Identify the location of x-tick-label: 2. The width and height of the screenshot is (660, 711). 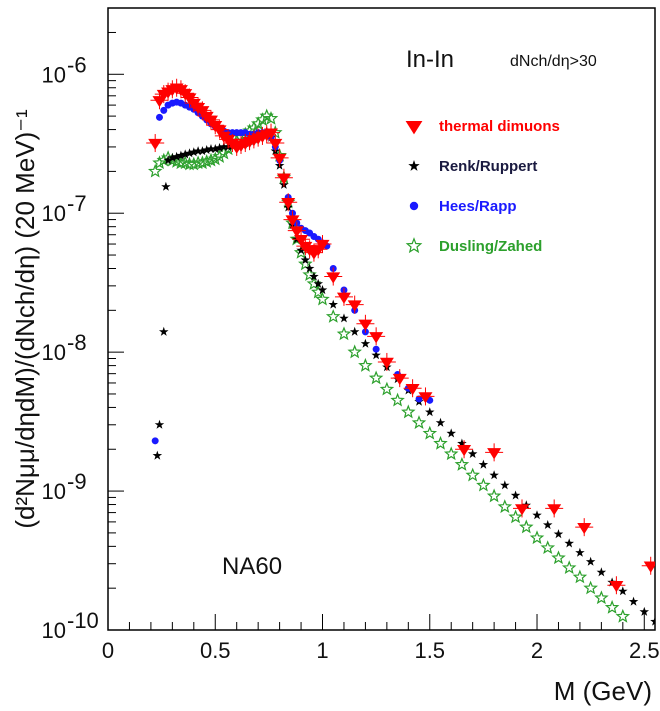
(537, 650).